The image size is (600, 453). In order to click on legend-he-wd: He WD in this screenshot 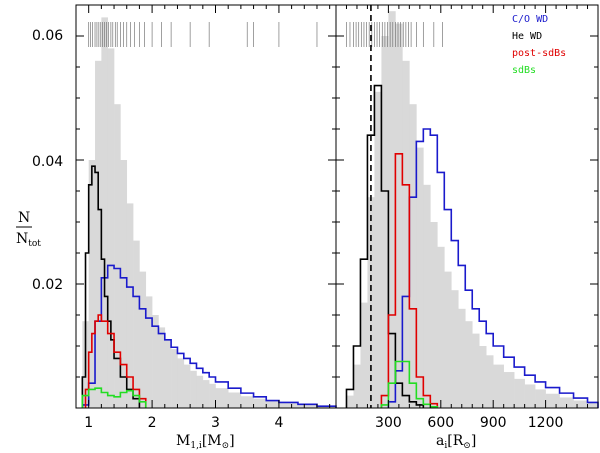, I will do `click(527, 36)`.